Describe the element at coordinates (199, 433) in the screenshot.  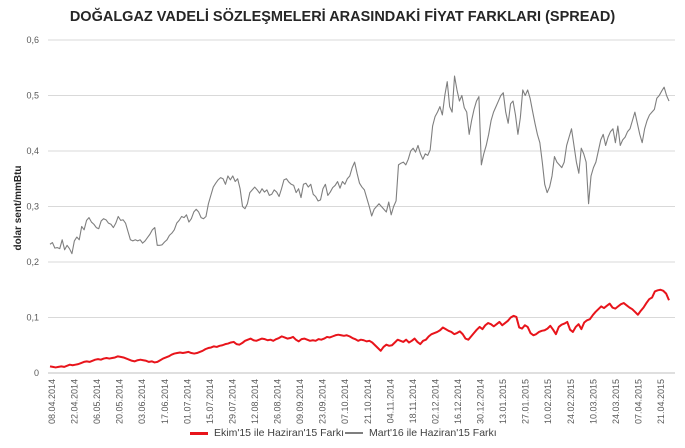
I see `legend-swatch-red` at that location.